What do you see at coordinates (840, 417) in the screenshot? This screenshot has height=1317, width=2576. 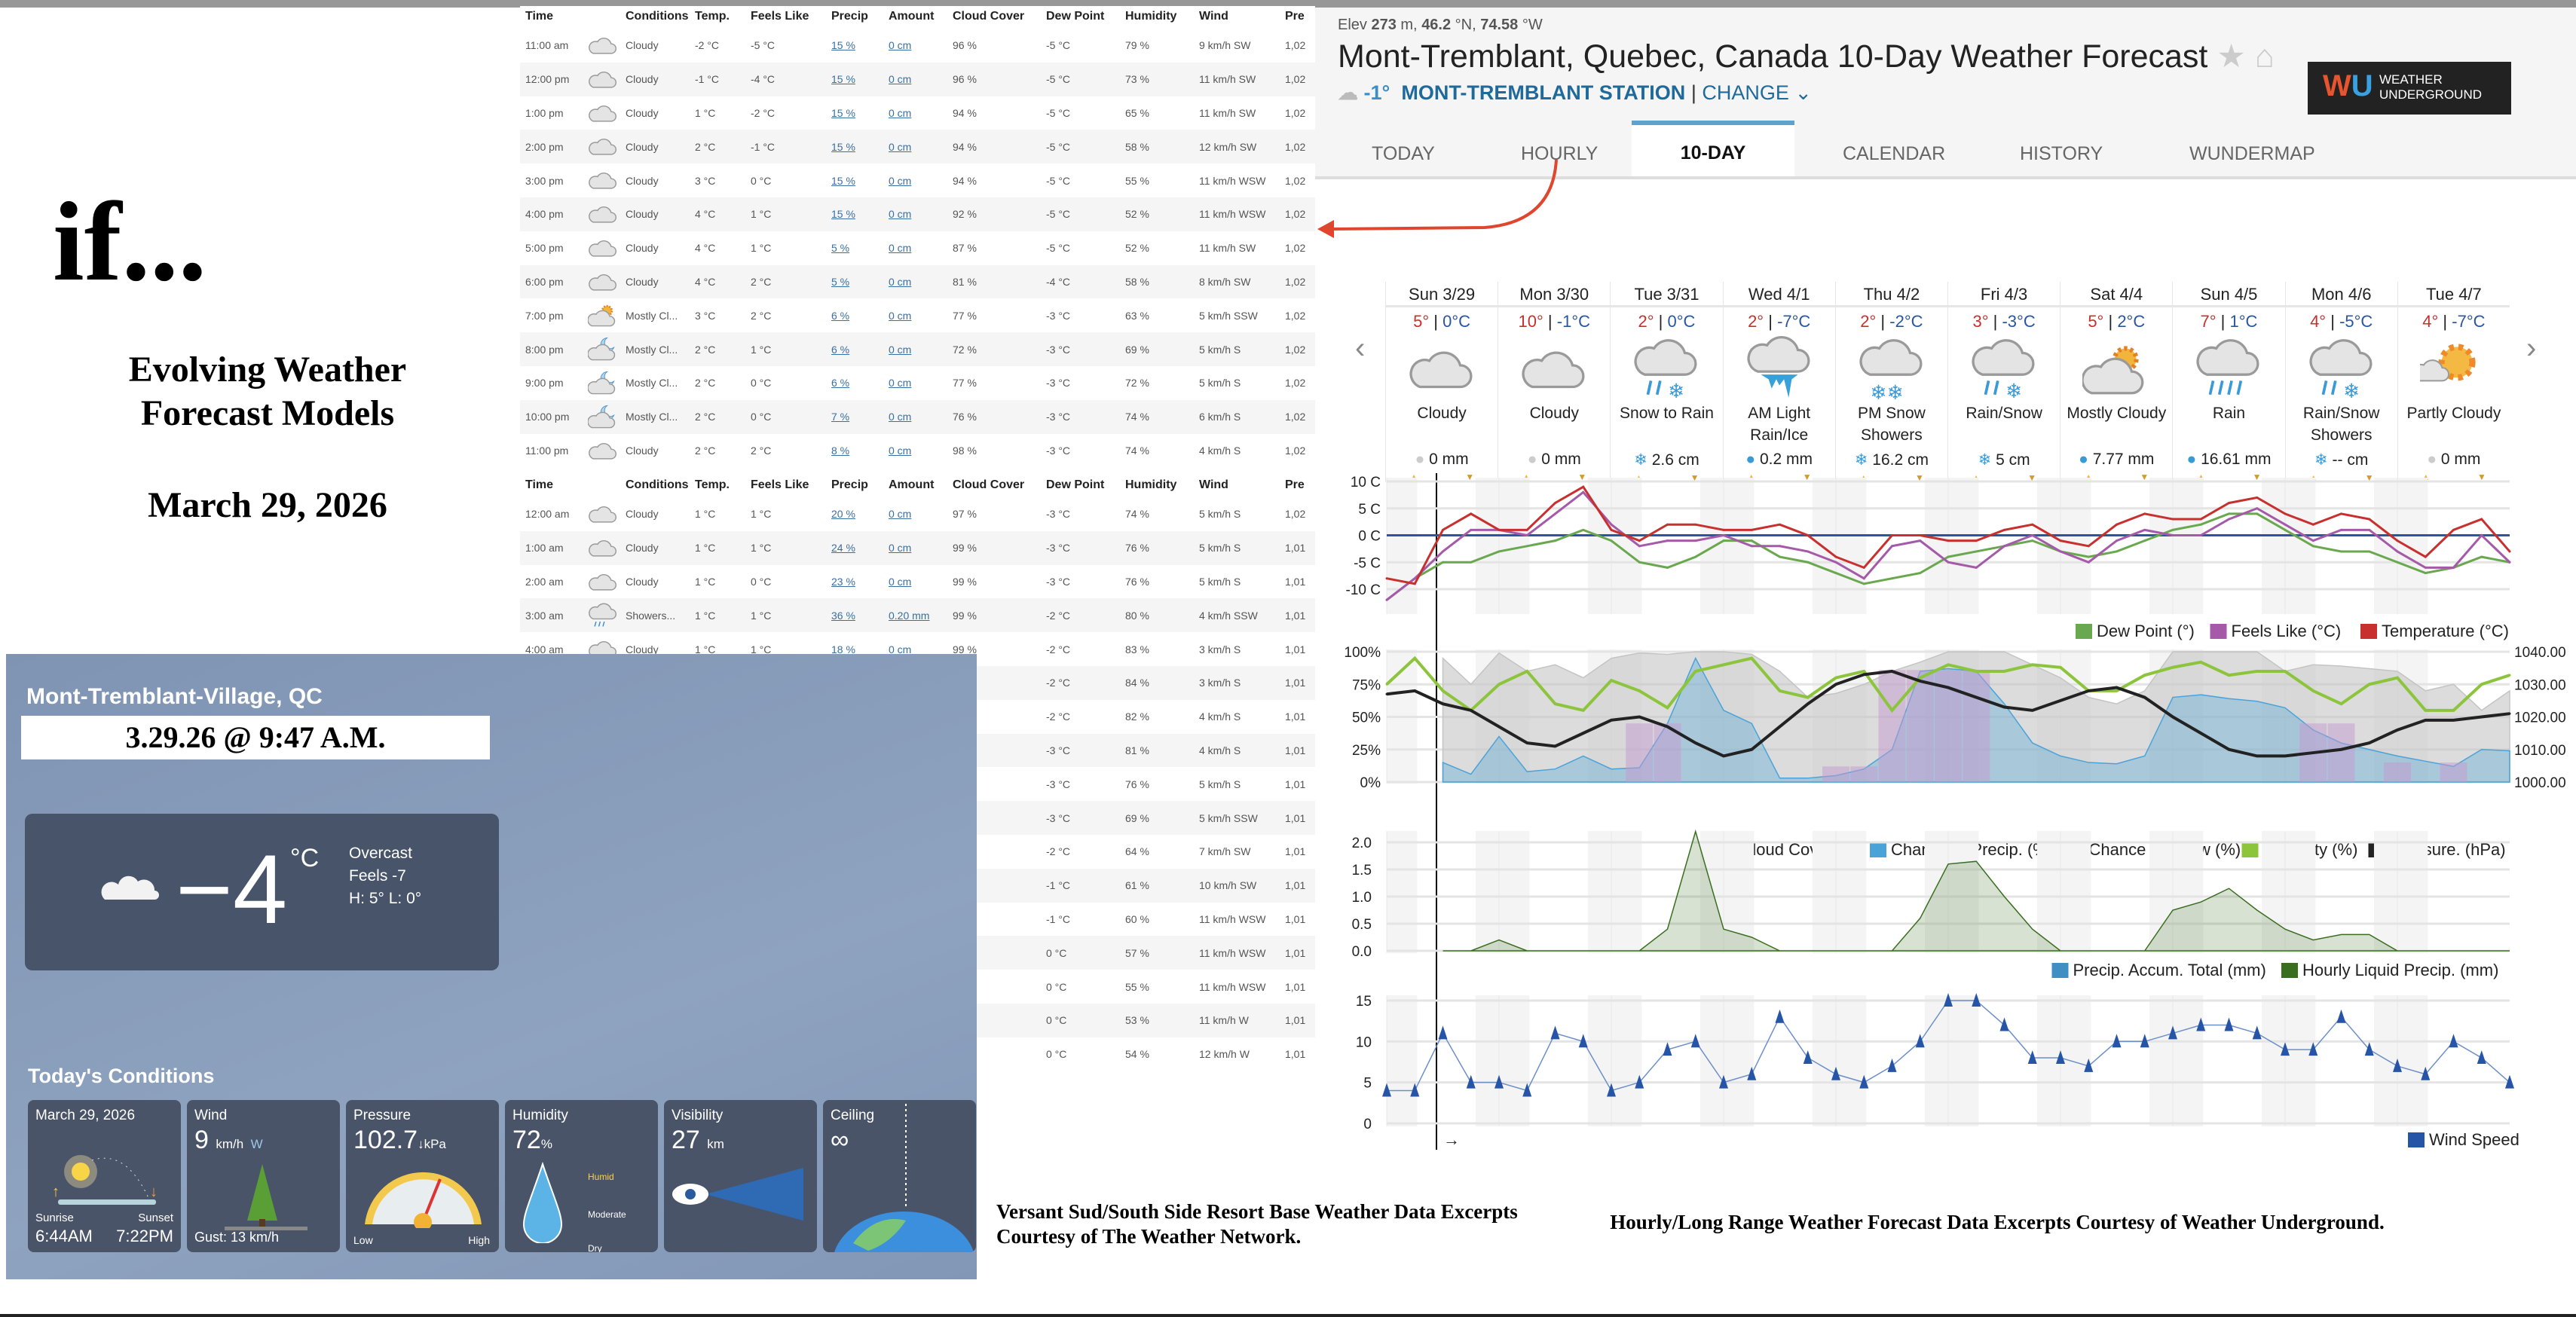 I see `precip-chance: 7 %` at bounding box center [840, 417].